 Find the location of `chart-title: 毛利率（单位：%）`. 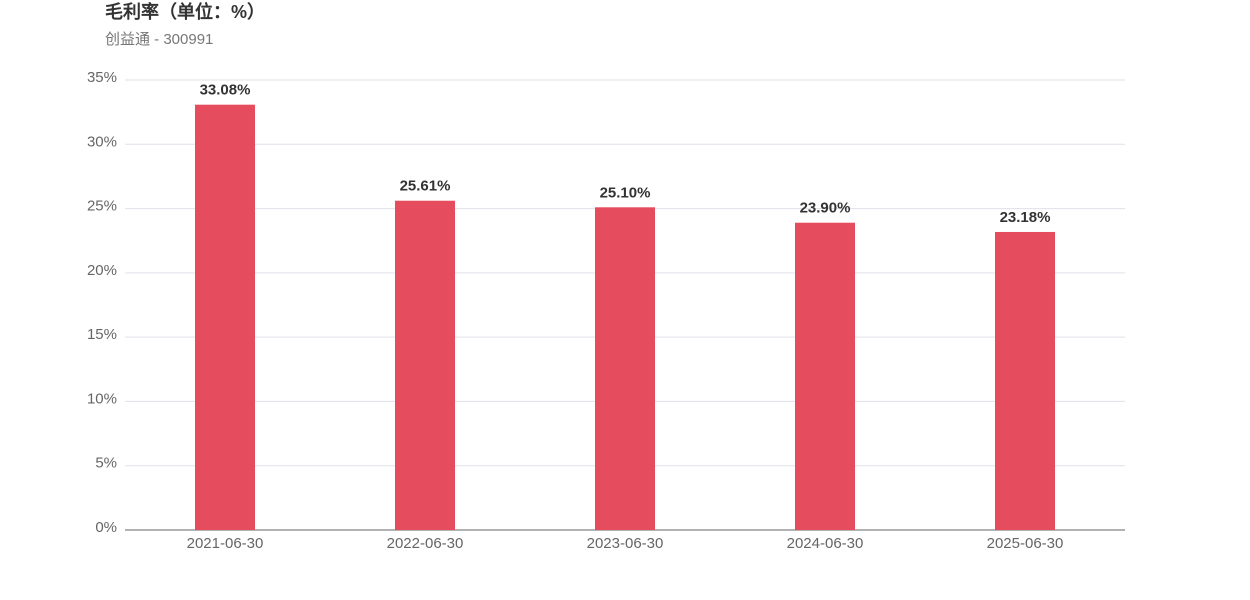

chart-title: 毛利率（单位：%） is located at coordinates (185, 11).